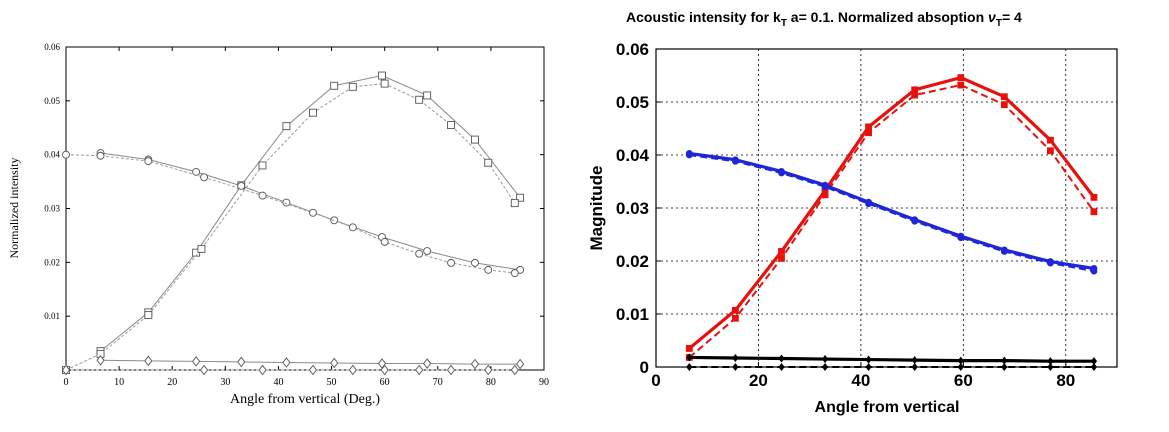 The width and height of the screenshot is (1169, 432). I want to click on left-x-tick-label: 0, so click(66, 382).